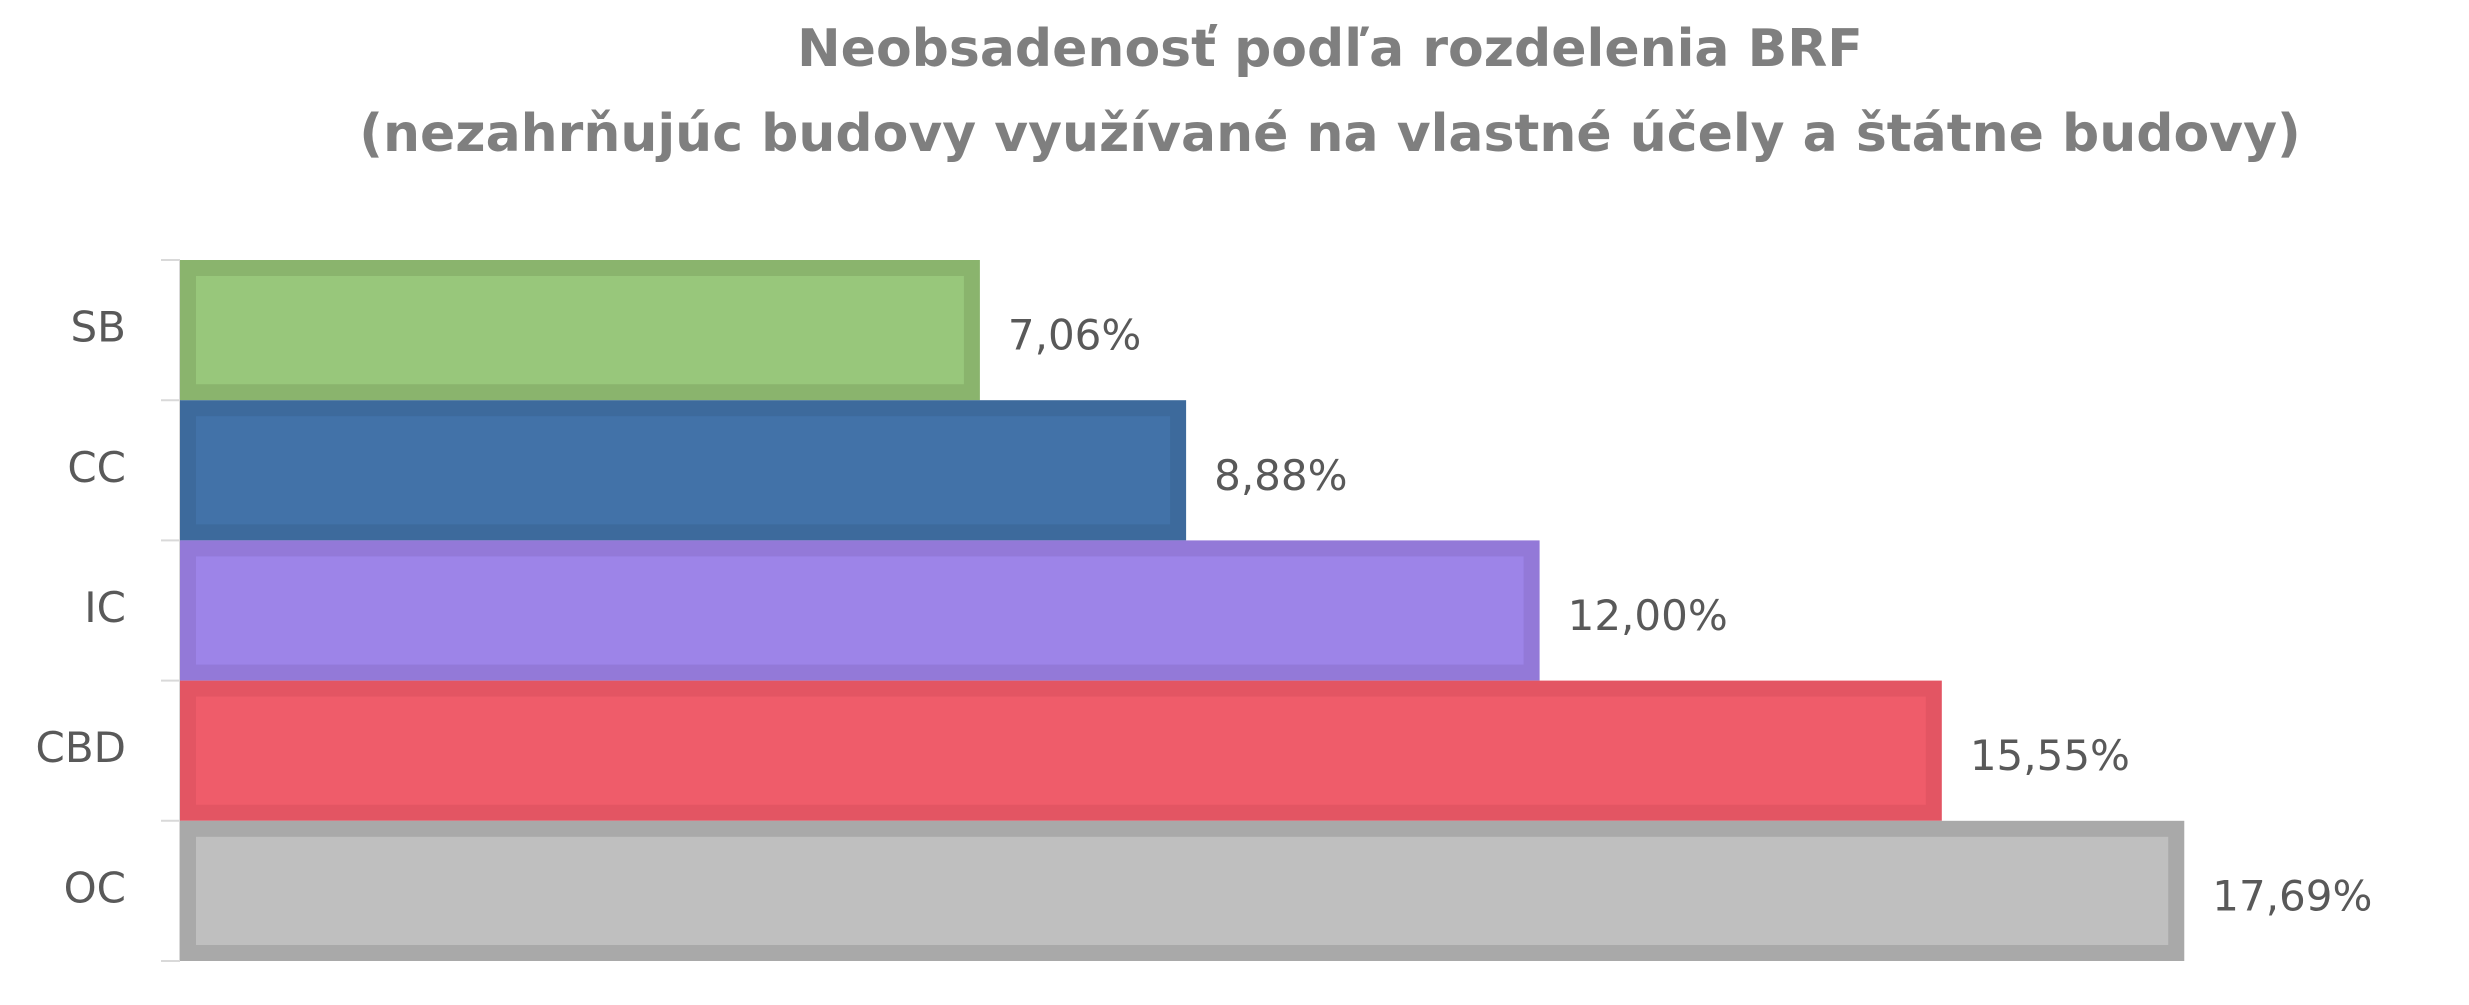 This screenshot has height=1005, width=2469. Describe the element at coordinates (1330, 49) in the screenshot. I see `chart-title: Neobsadenosť podľa rozdelenia BRF` at that location.